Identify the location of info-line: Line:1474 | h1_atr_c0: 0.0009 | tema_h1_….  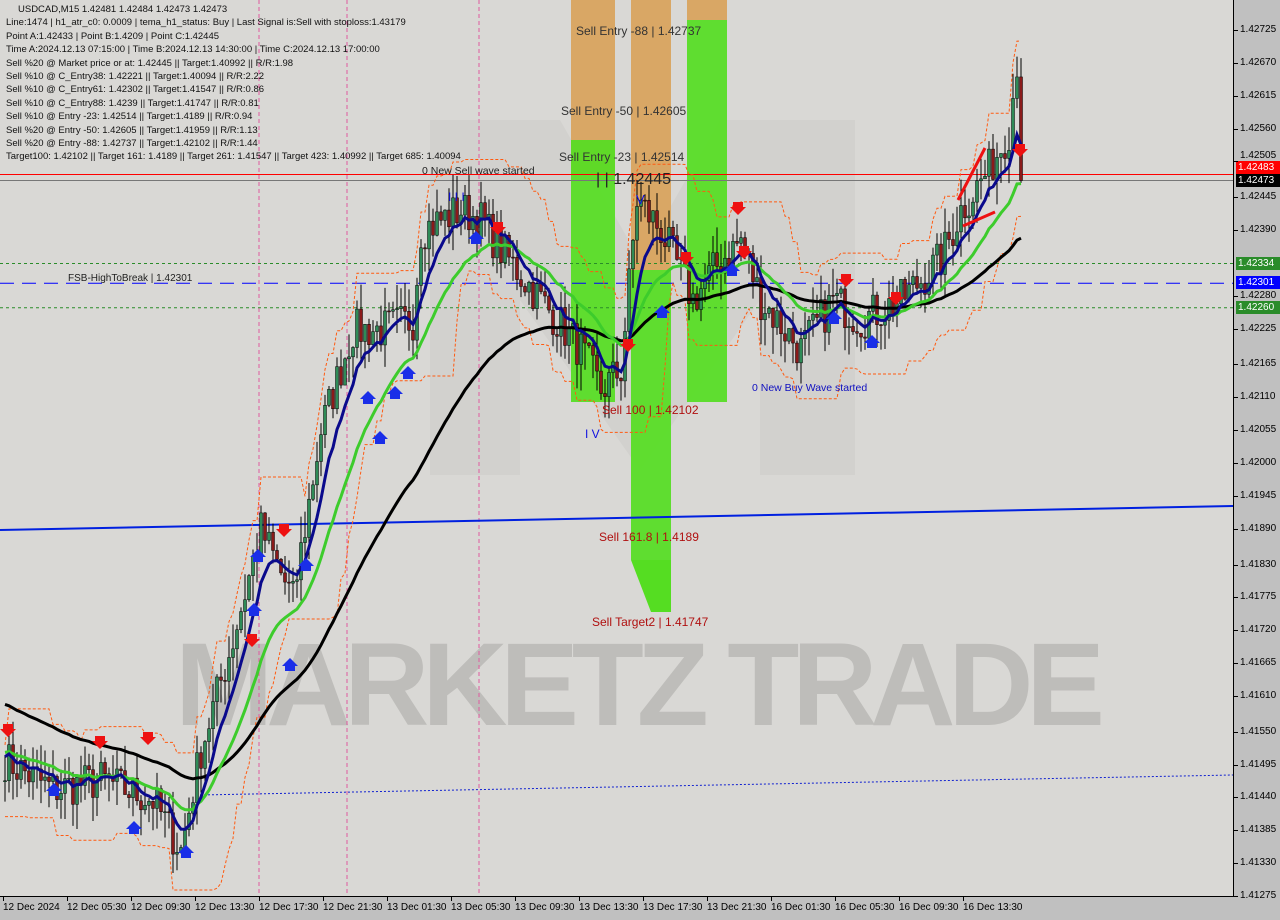
(206, 23).